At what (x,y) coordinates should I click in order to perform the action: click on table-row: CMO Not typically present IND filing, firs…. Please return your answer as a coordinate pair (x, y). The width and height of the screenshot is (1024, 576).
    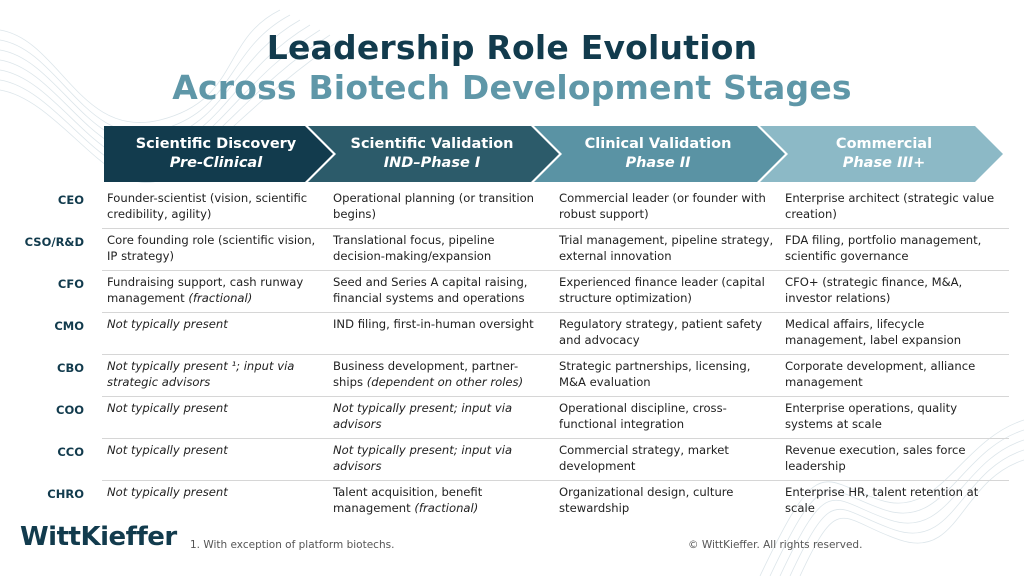
    Looking at the image, I should click on (512, 333).